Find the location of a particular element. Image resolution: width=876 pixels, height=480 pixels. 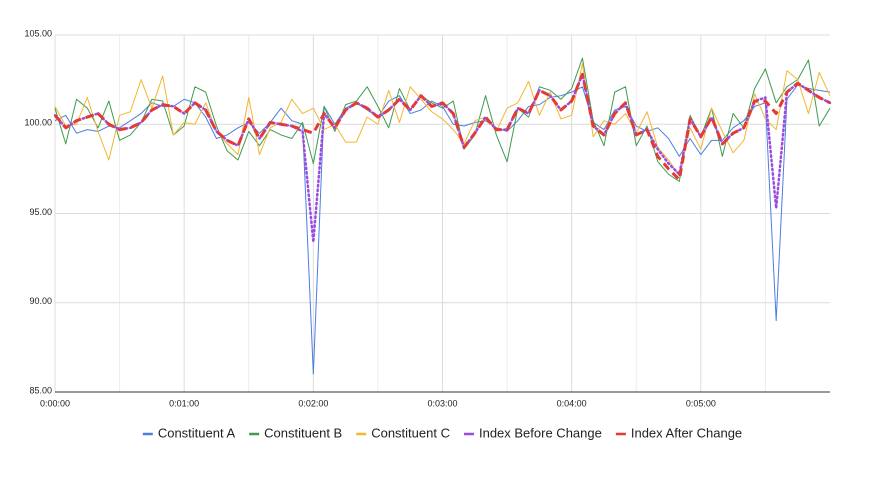

x-tick-label: 0:04:00 is located at coordinates (572, 403).